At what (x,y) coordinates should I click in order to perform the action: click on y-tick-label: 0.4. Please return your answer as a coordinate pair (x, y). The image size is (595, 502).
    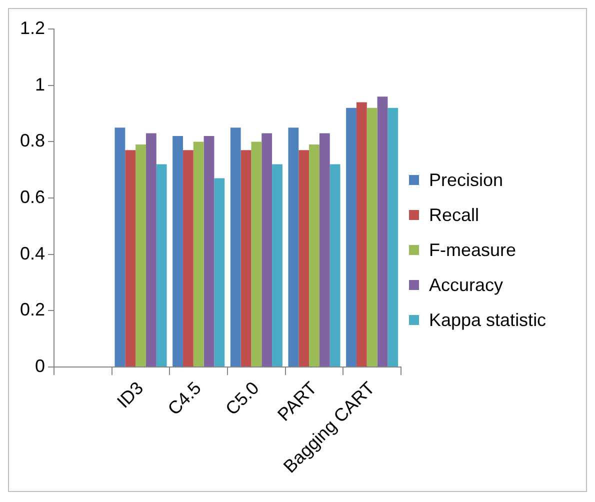
    Looking at the image, I should click on (33, 253).